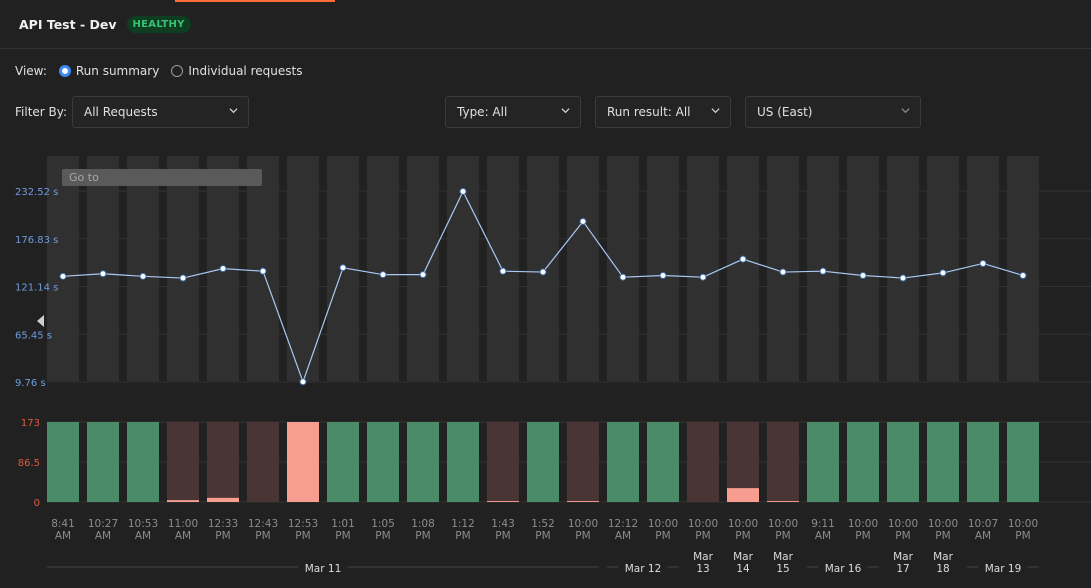 This screenshot has height=588, width=1091. What do you see at coordinates (158, 24) in the screenshot?
I see `status-badge: HEALTHY` at bounding box center [158, 24].